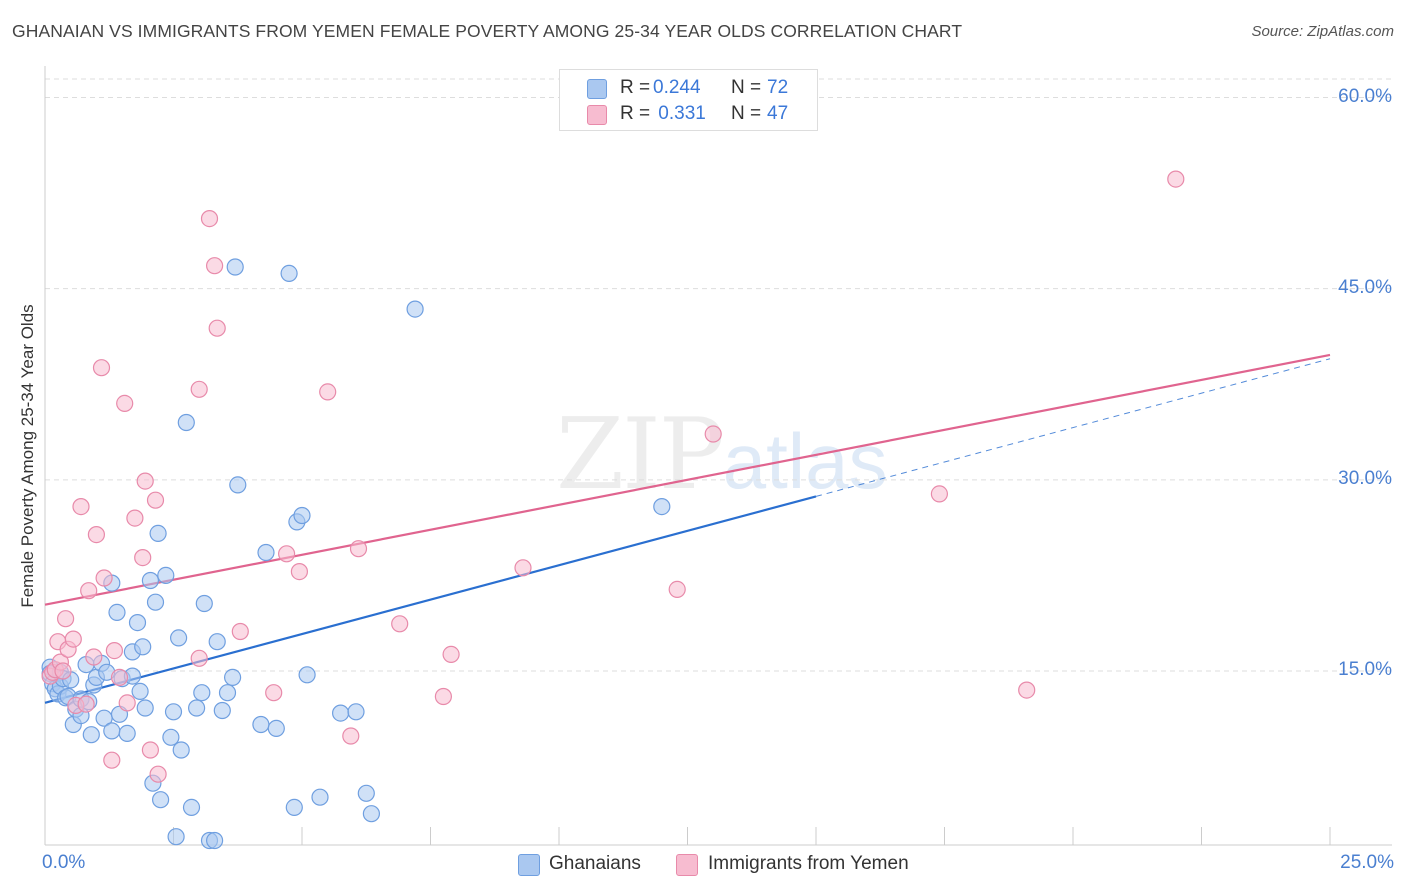 This screenshot has width=1406, height=892. I want to click on ghanaians-swatch, so click(529, 865).